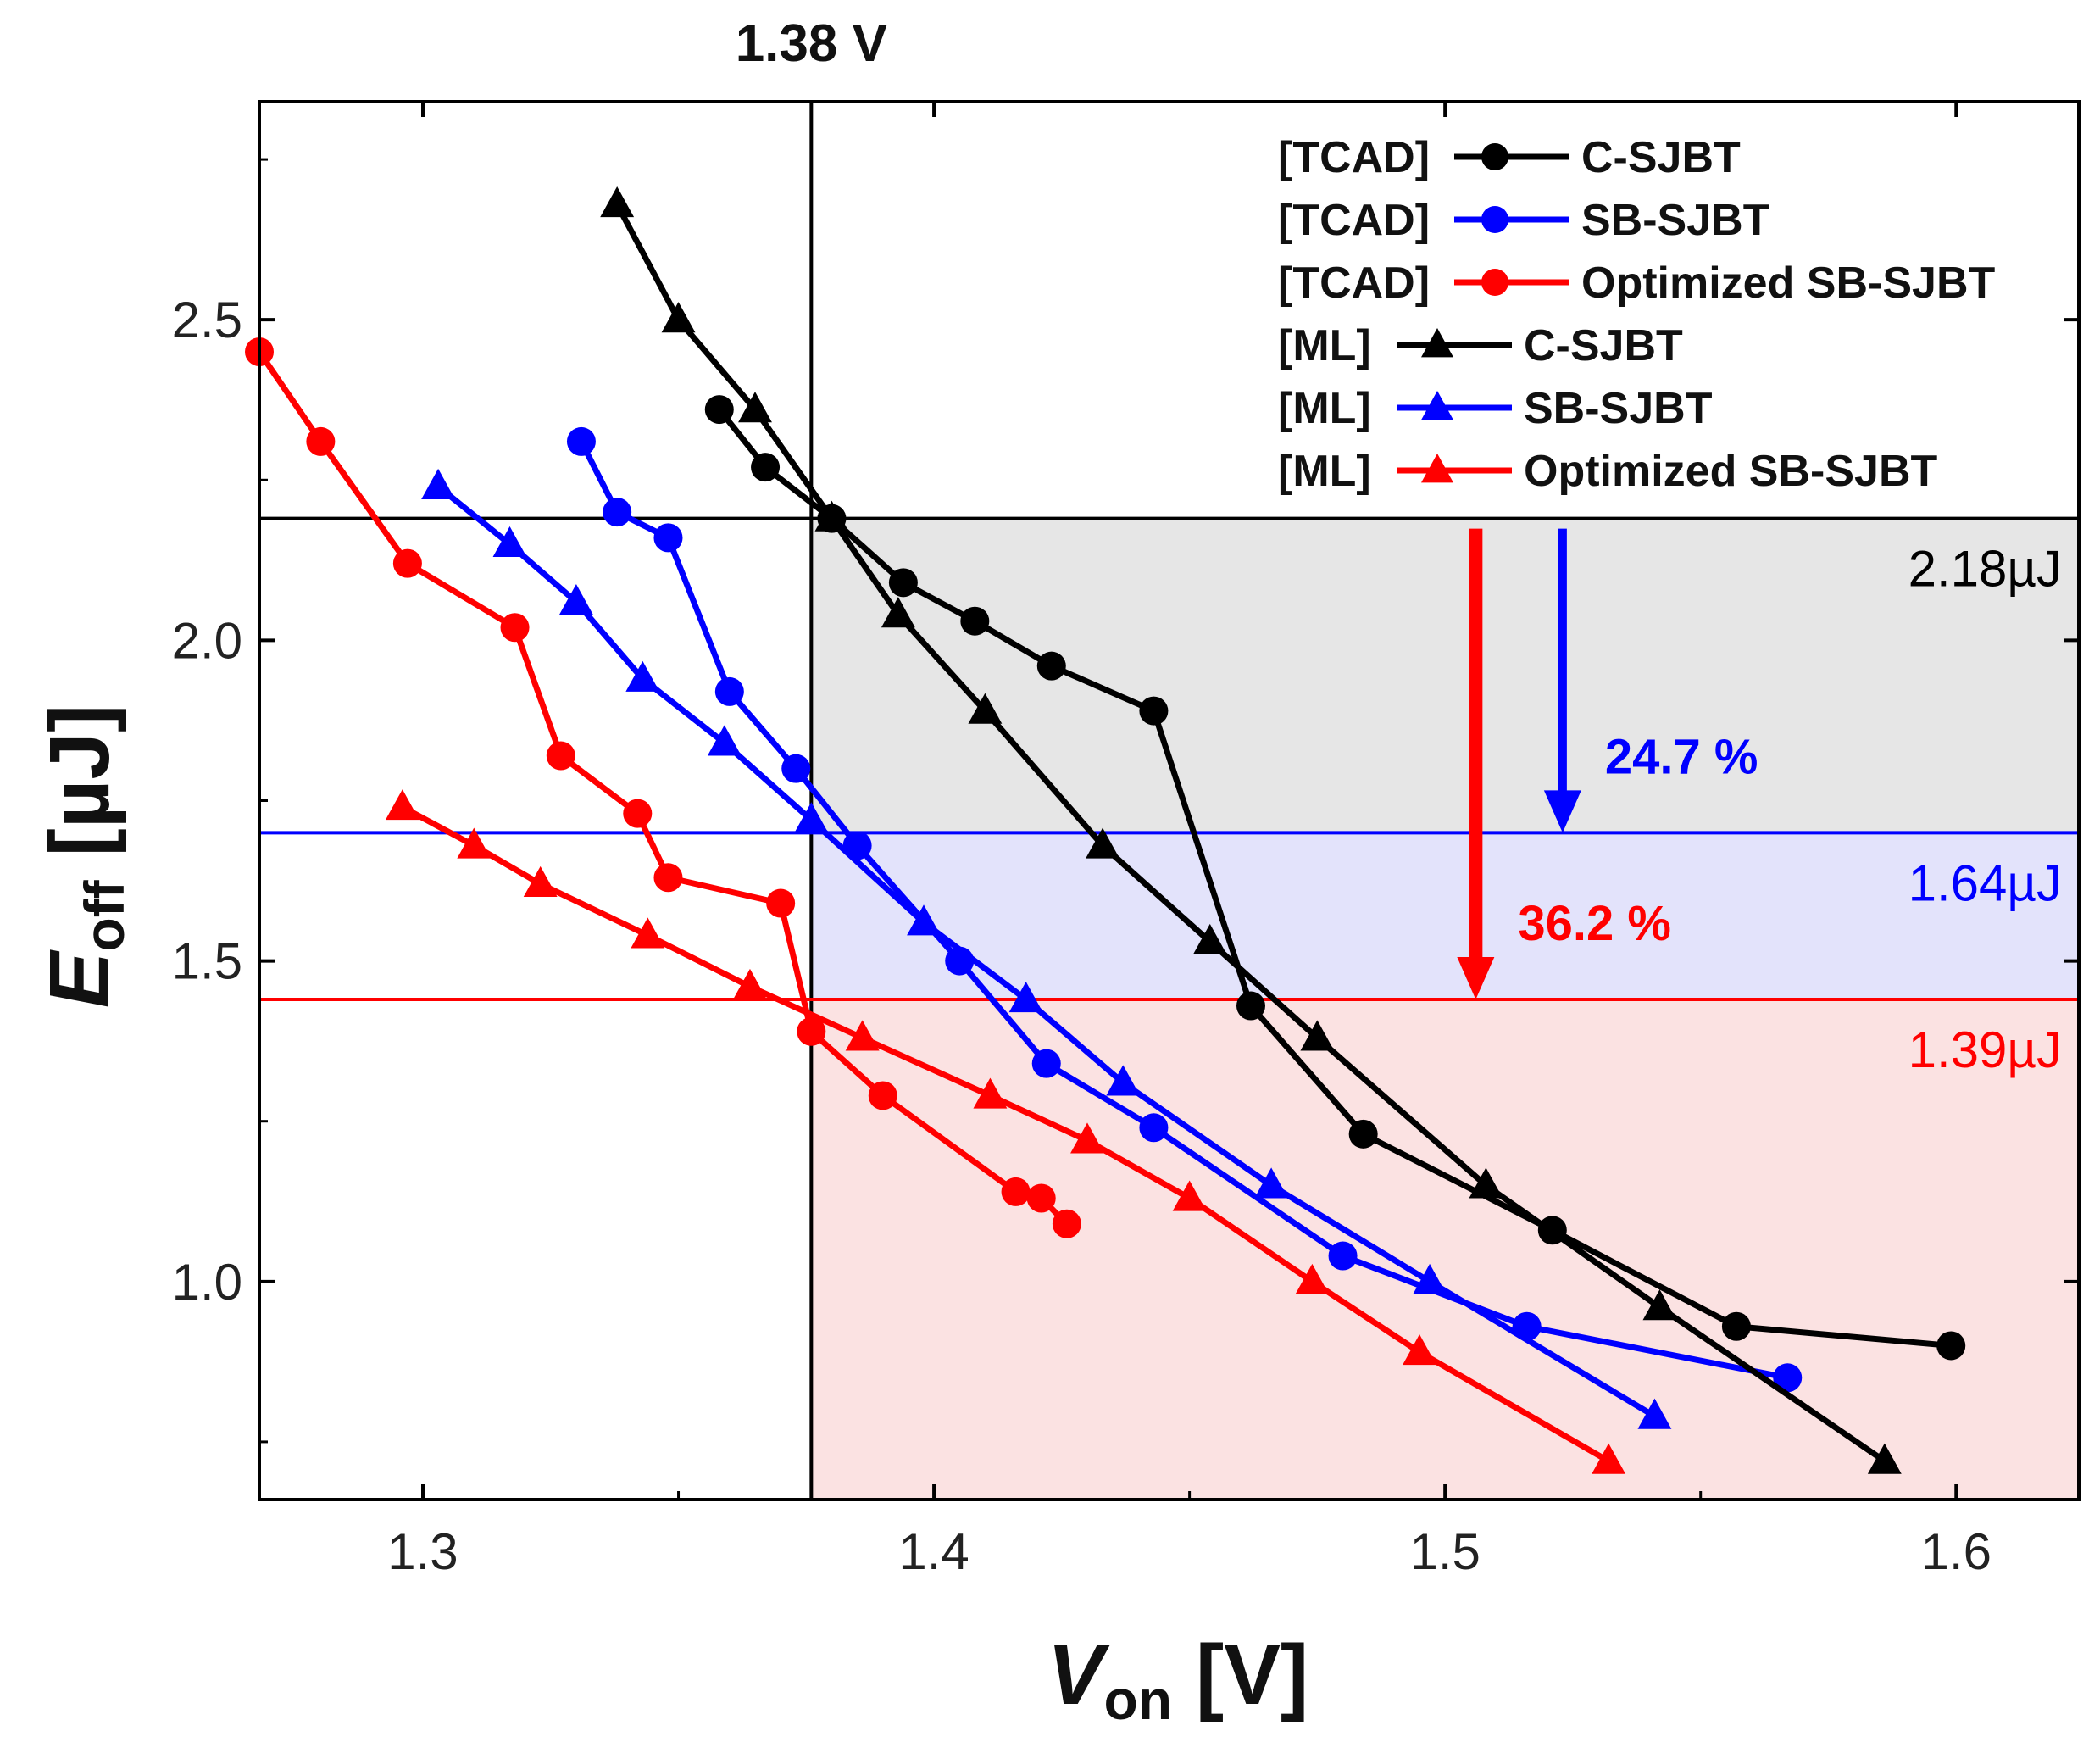 The width and height of the screenshot is (2100, 1742). I want to click on legend-entry-3: [TCAD] Optimized SB-SJBT, so click(1636, 283).